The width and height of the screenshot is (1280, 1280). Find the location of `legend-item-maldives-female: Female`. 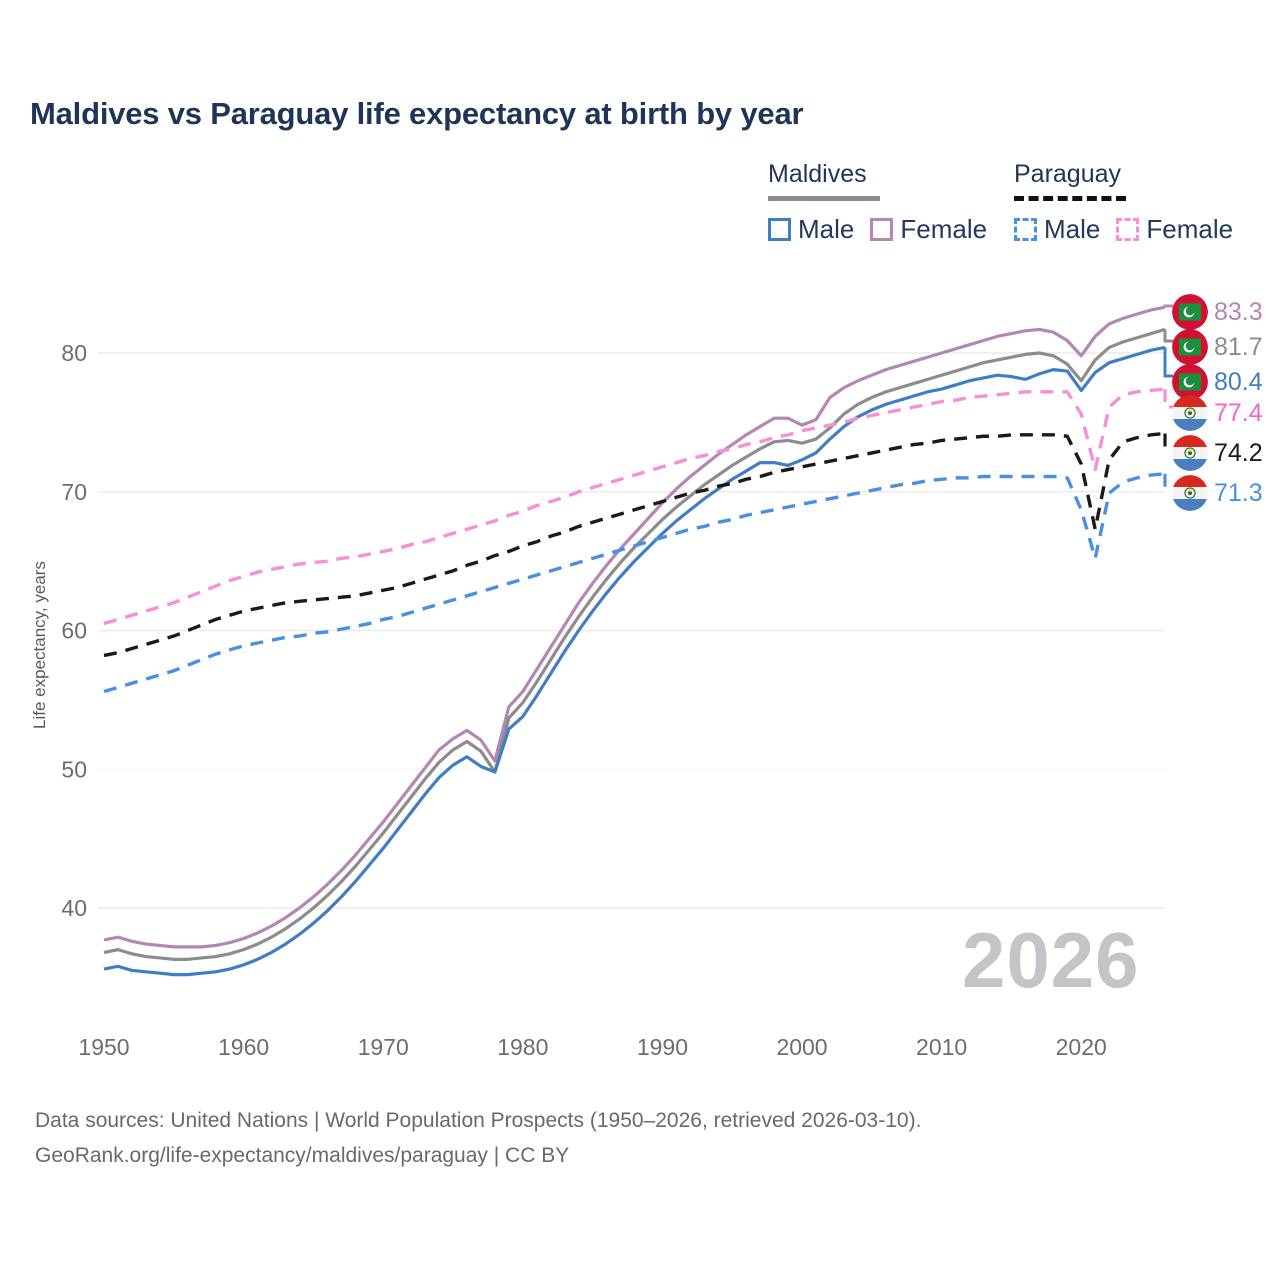

legend-item-maldives-female: Female is located at coordinates (928, 229).